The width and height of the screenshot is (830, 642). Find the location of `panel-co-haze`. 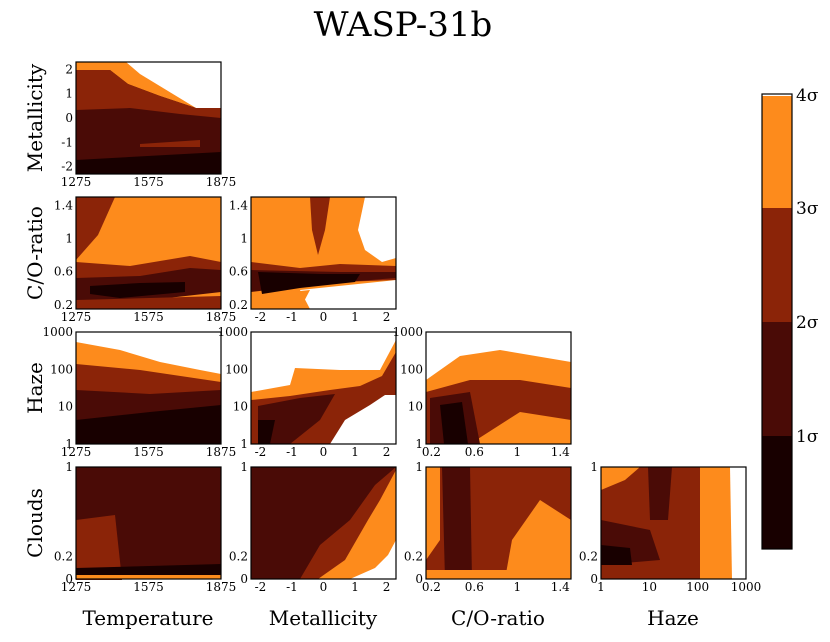

panel-co-haze is located at coordinates (498, 388).